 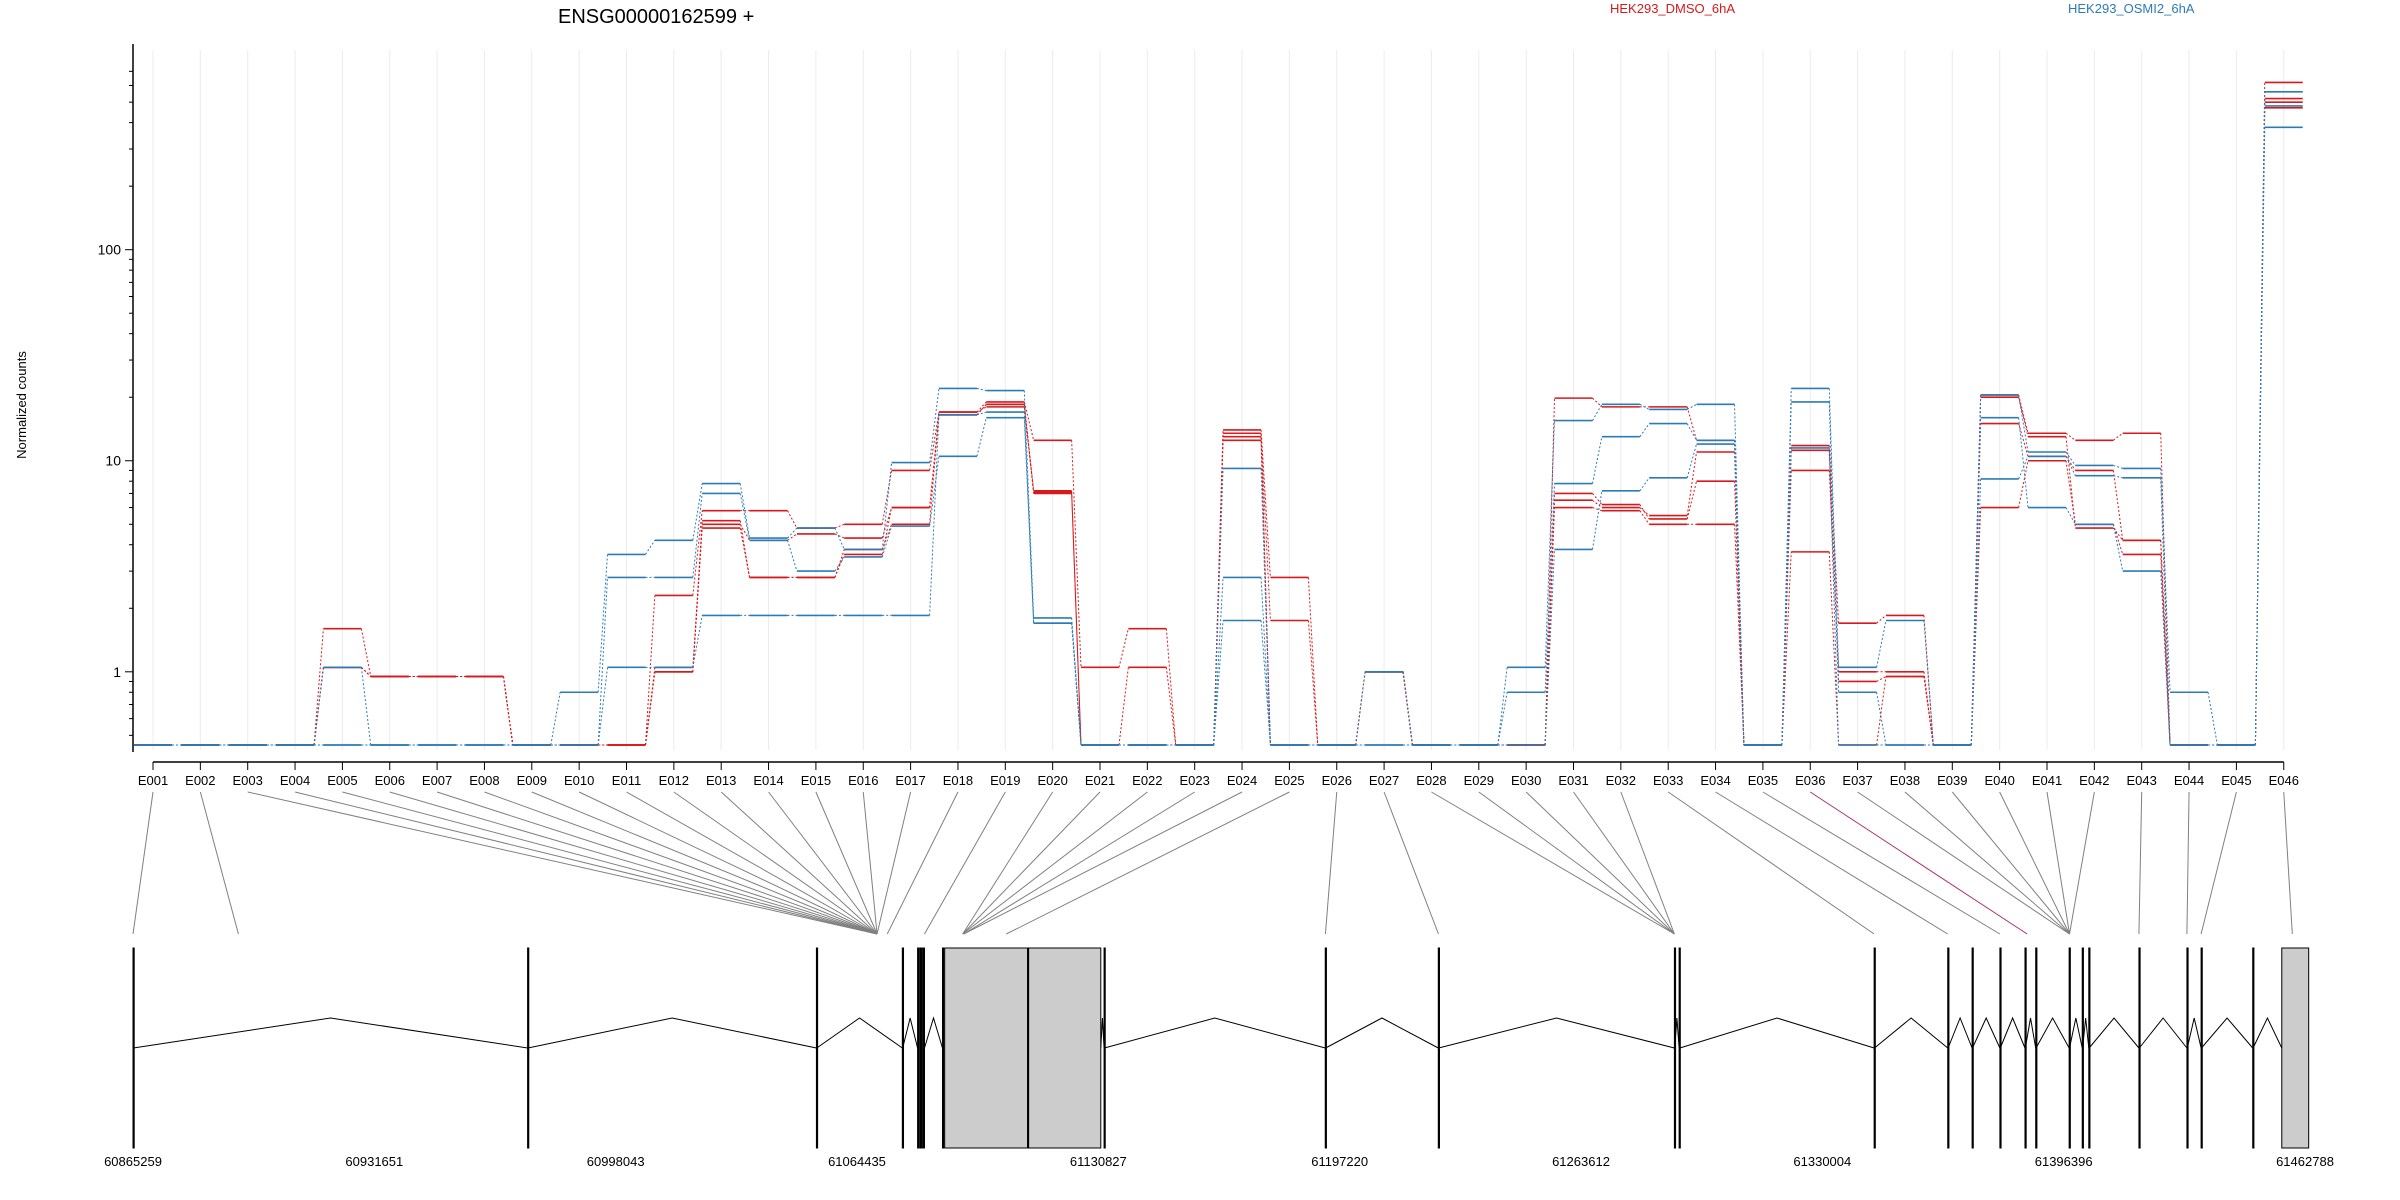 I want to click on exon-label: E033, so click(x=1668, y=780).